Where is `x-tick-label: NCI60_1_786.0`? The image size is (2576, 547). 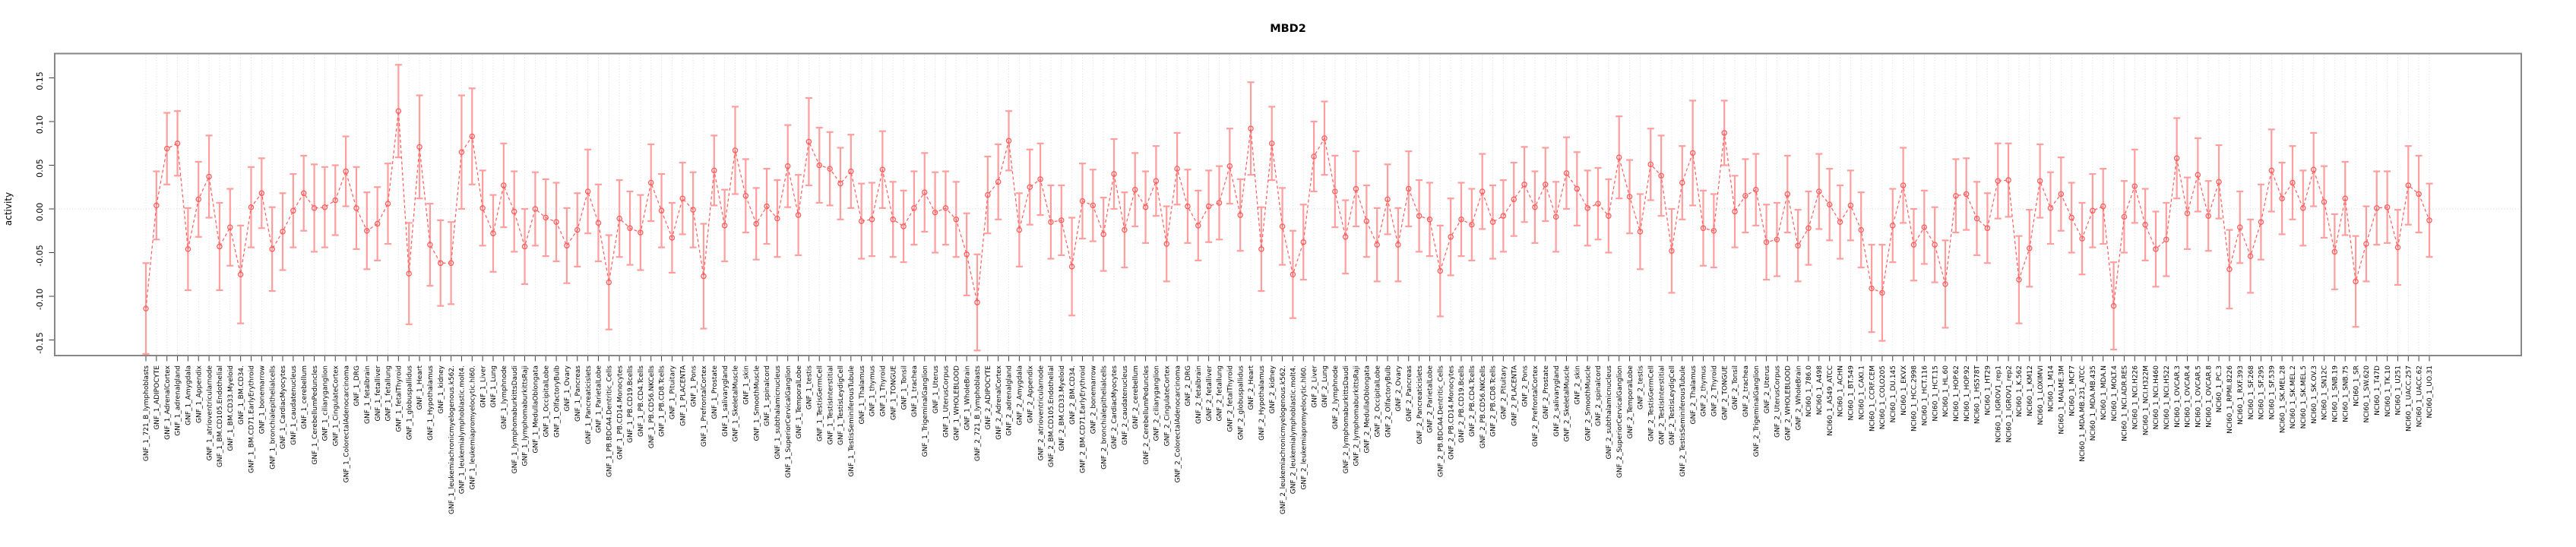 x-tick-label: NCI60_1_786.0 is located at coordinates (1809, 391).